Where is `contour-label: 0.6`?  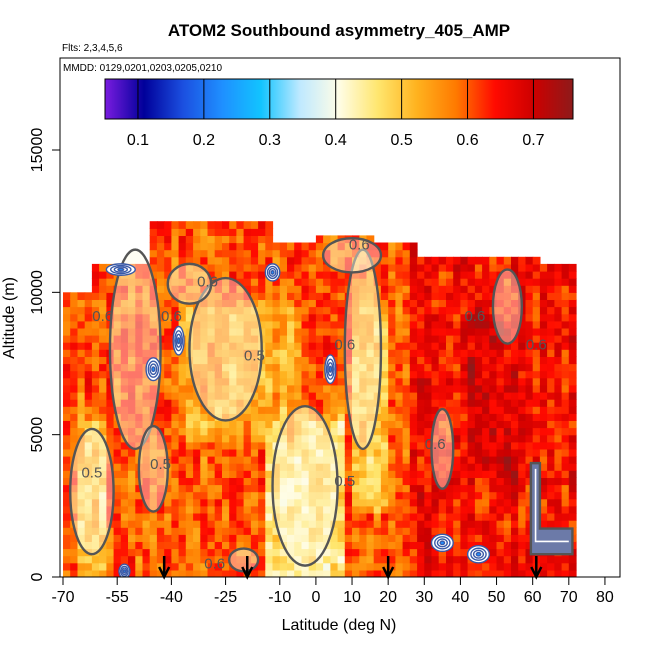
contour-label: 0.6 is located at coordinates (359, 245).